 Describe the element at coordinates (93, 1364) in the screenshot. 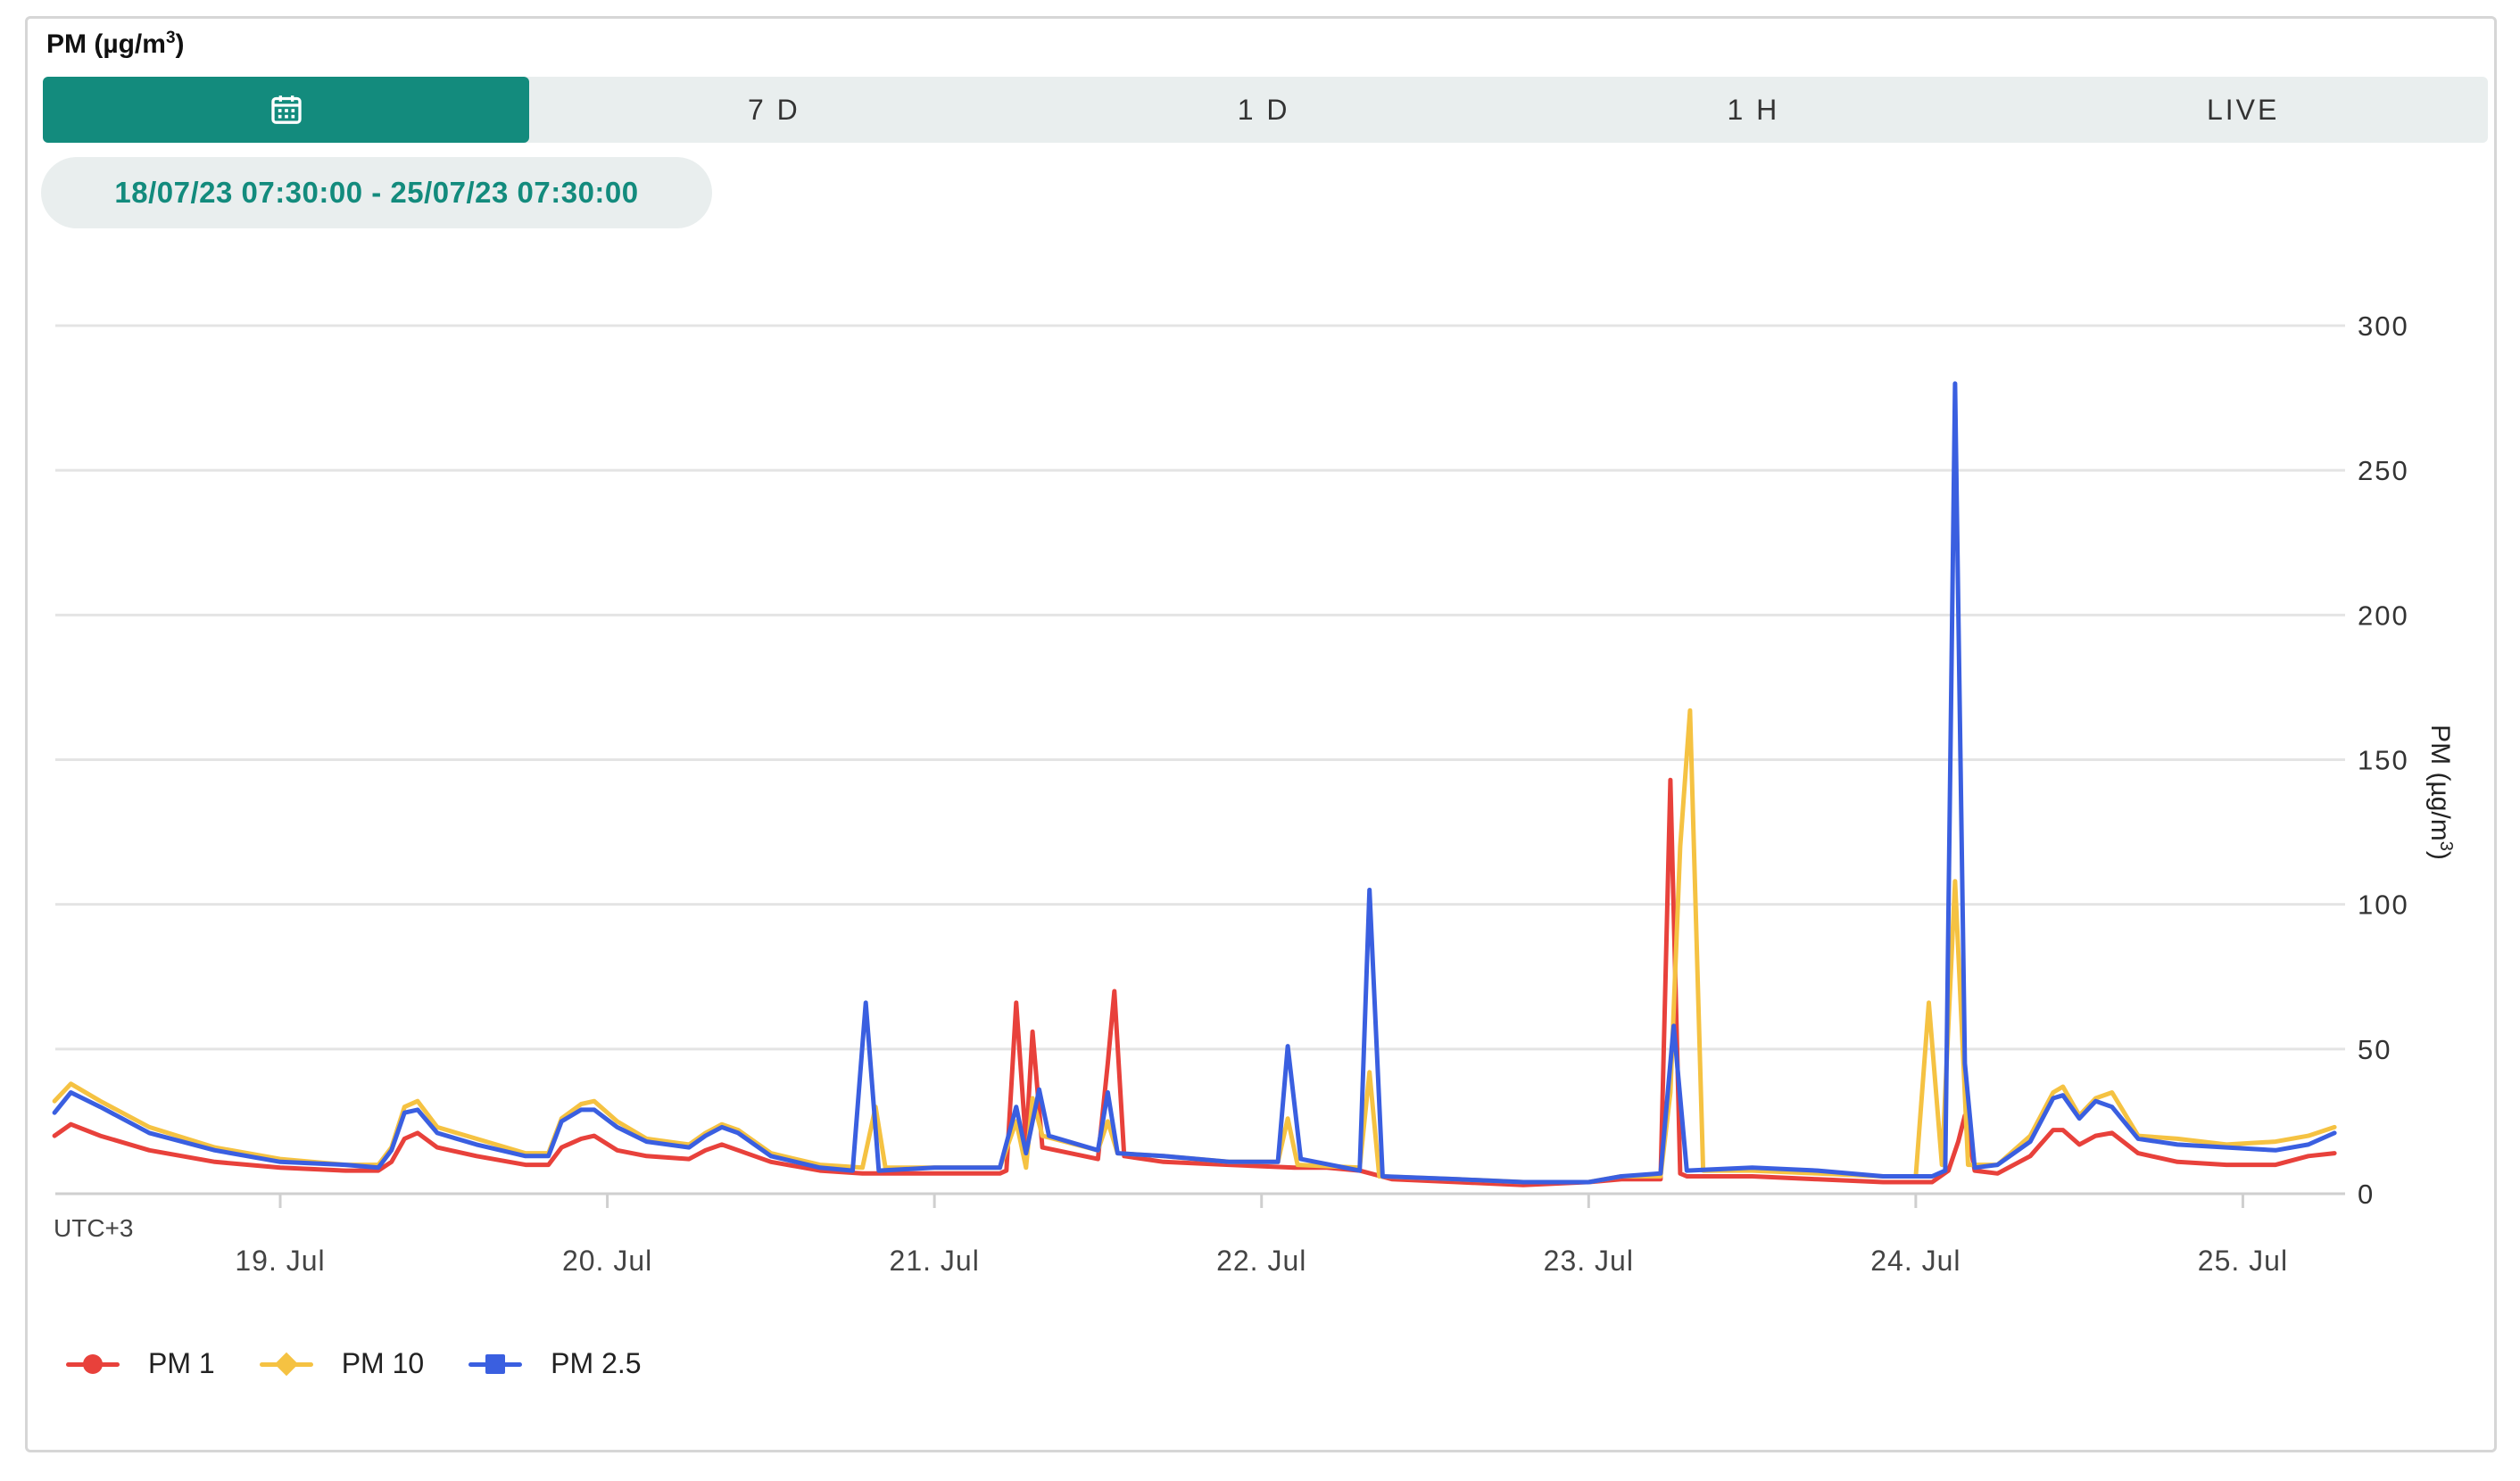

I see `legend-symbol-pm1` at that location.